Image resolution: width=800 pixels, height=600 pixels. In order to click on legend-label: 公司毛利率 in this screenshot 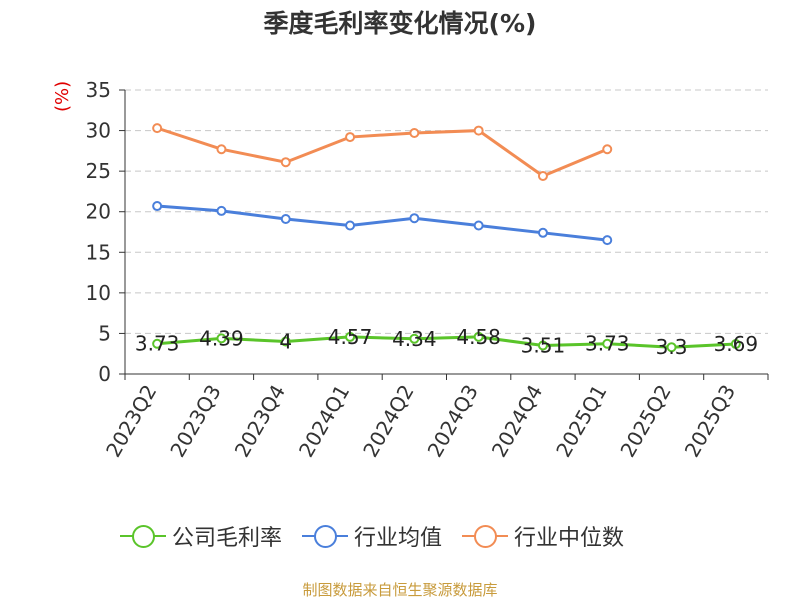, I will do `click(227, 538)`.